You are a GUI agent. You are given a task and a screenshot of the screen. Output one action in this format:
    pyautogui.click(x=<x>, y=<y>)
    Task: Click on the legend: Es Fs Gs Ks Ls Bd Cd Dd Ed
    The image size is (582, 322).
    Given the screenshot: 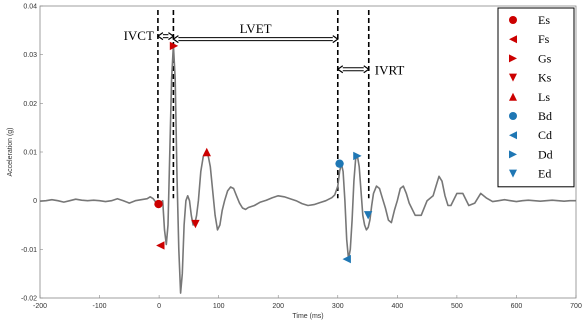 What is the action you would take?
    pyautogui.click(x=536, y=97)
    